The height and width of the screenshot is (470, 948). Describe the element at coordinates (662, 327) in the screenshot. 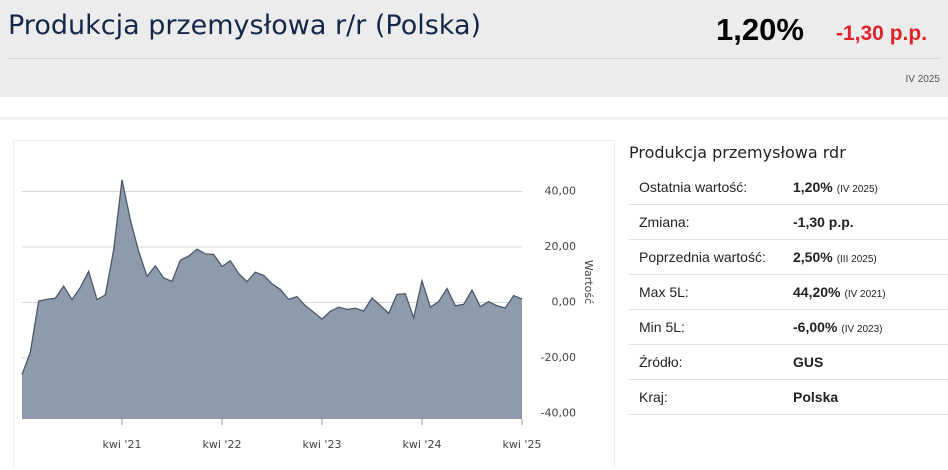

I see `row-label: Min 5L:` at that location.